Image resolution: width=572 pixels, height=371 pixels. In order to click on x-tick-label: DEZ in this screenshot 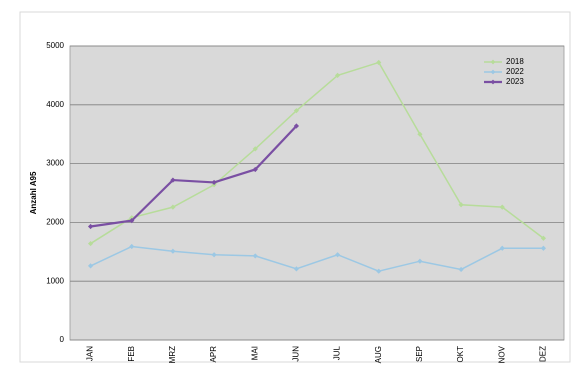, I will do `click(543, 354)`.